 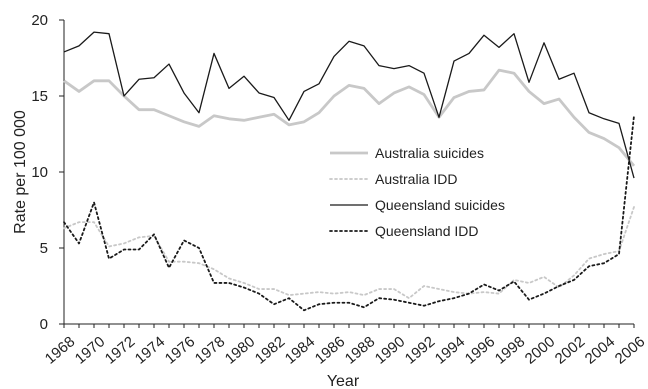 What do you see at coordinates (343, 381) in the screenshot?
I see `x-axis-title: Year` at bounding box center [343, 381].